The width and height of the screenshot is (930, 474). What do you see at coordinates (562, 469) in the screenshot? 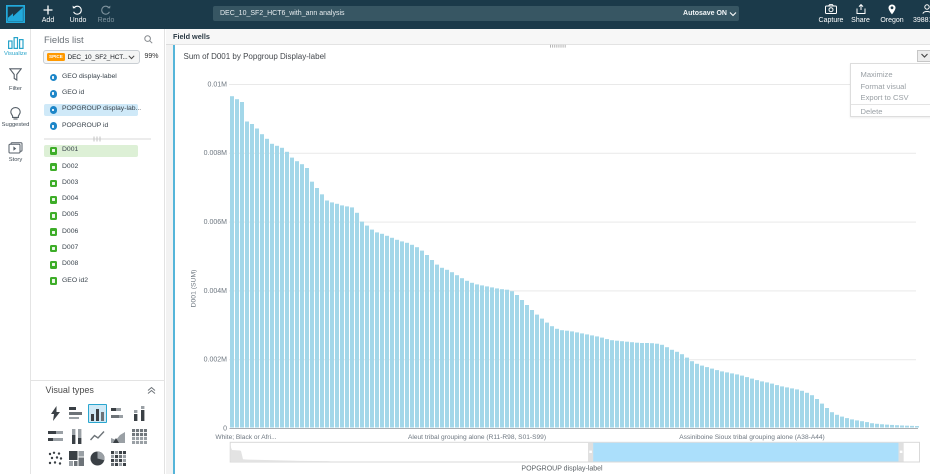
I see `svg-text: POPGROUP display-label` at bounding box center [562, 469].